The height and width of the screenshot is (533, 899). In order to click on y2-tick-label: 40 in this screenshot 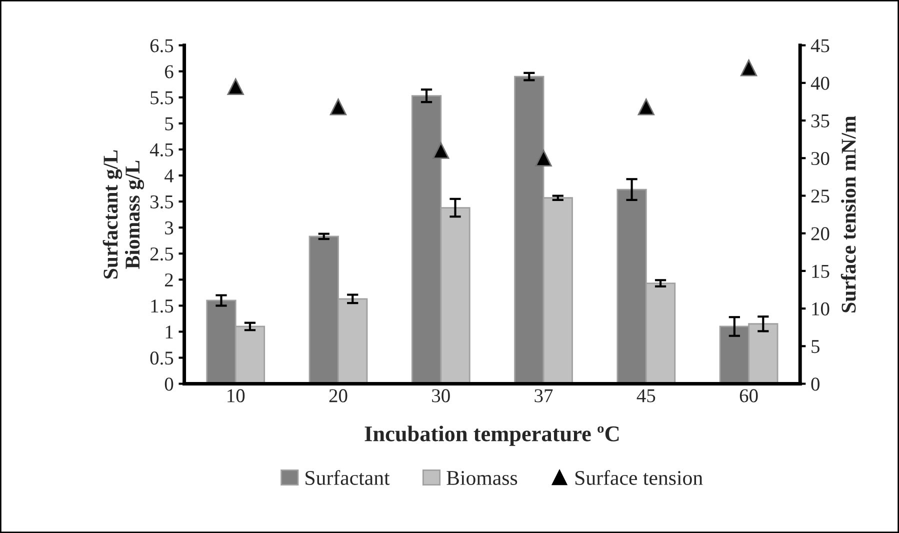, I will do `click(820, 83)`.